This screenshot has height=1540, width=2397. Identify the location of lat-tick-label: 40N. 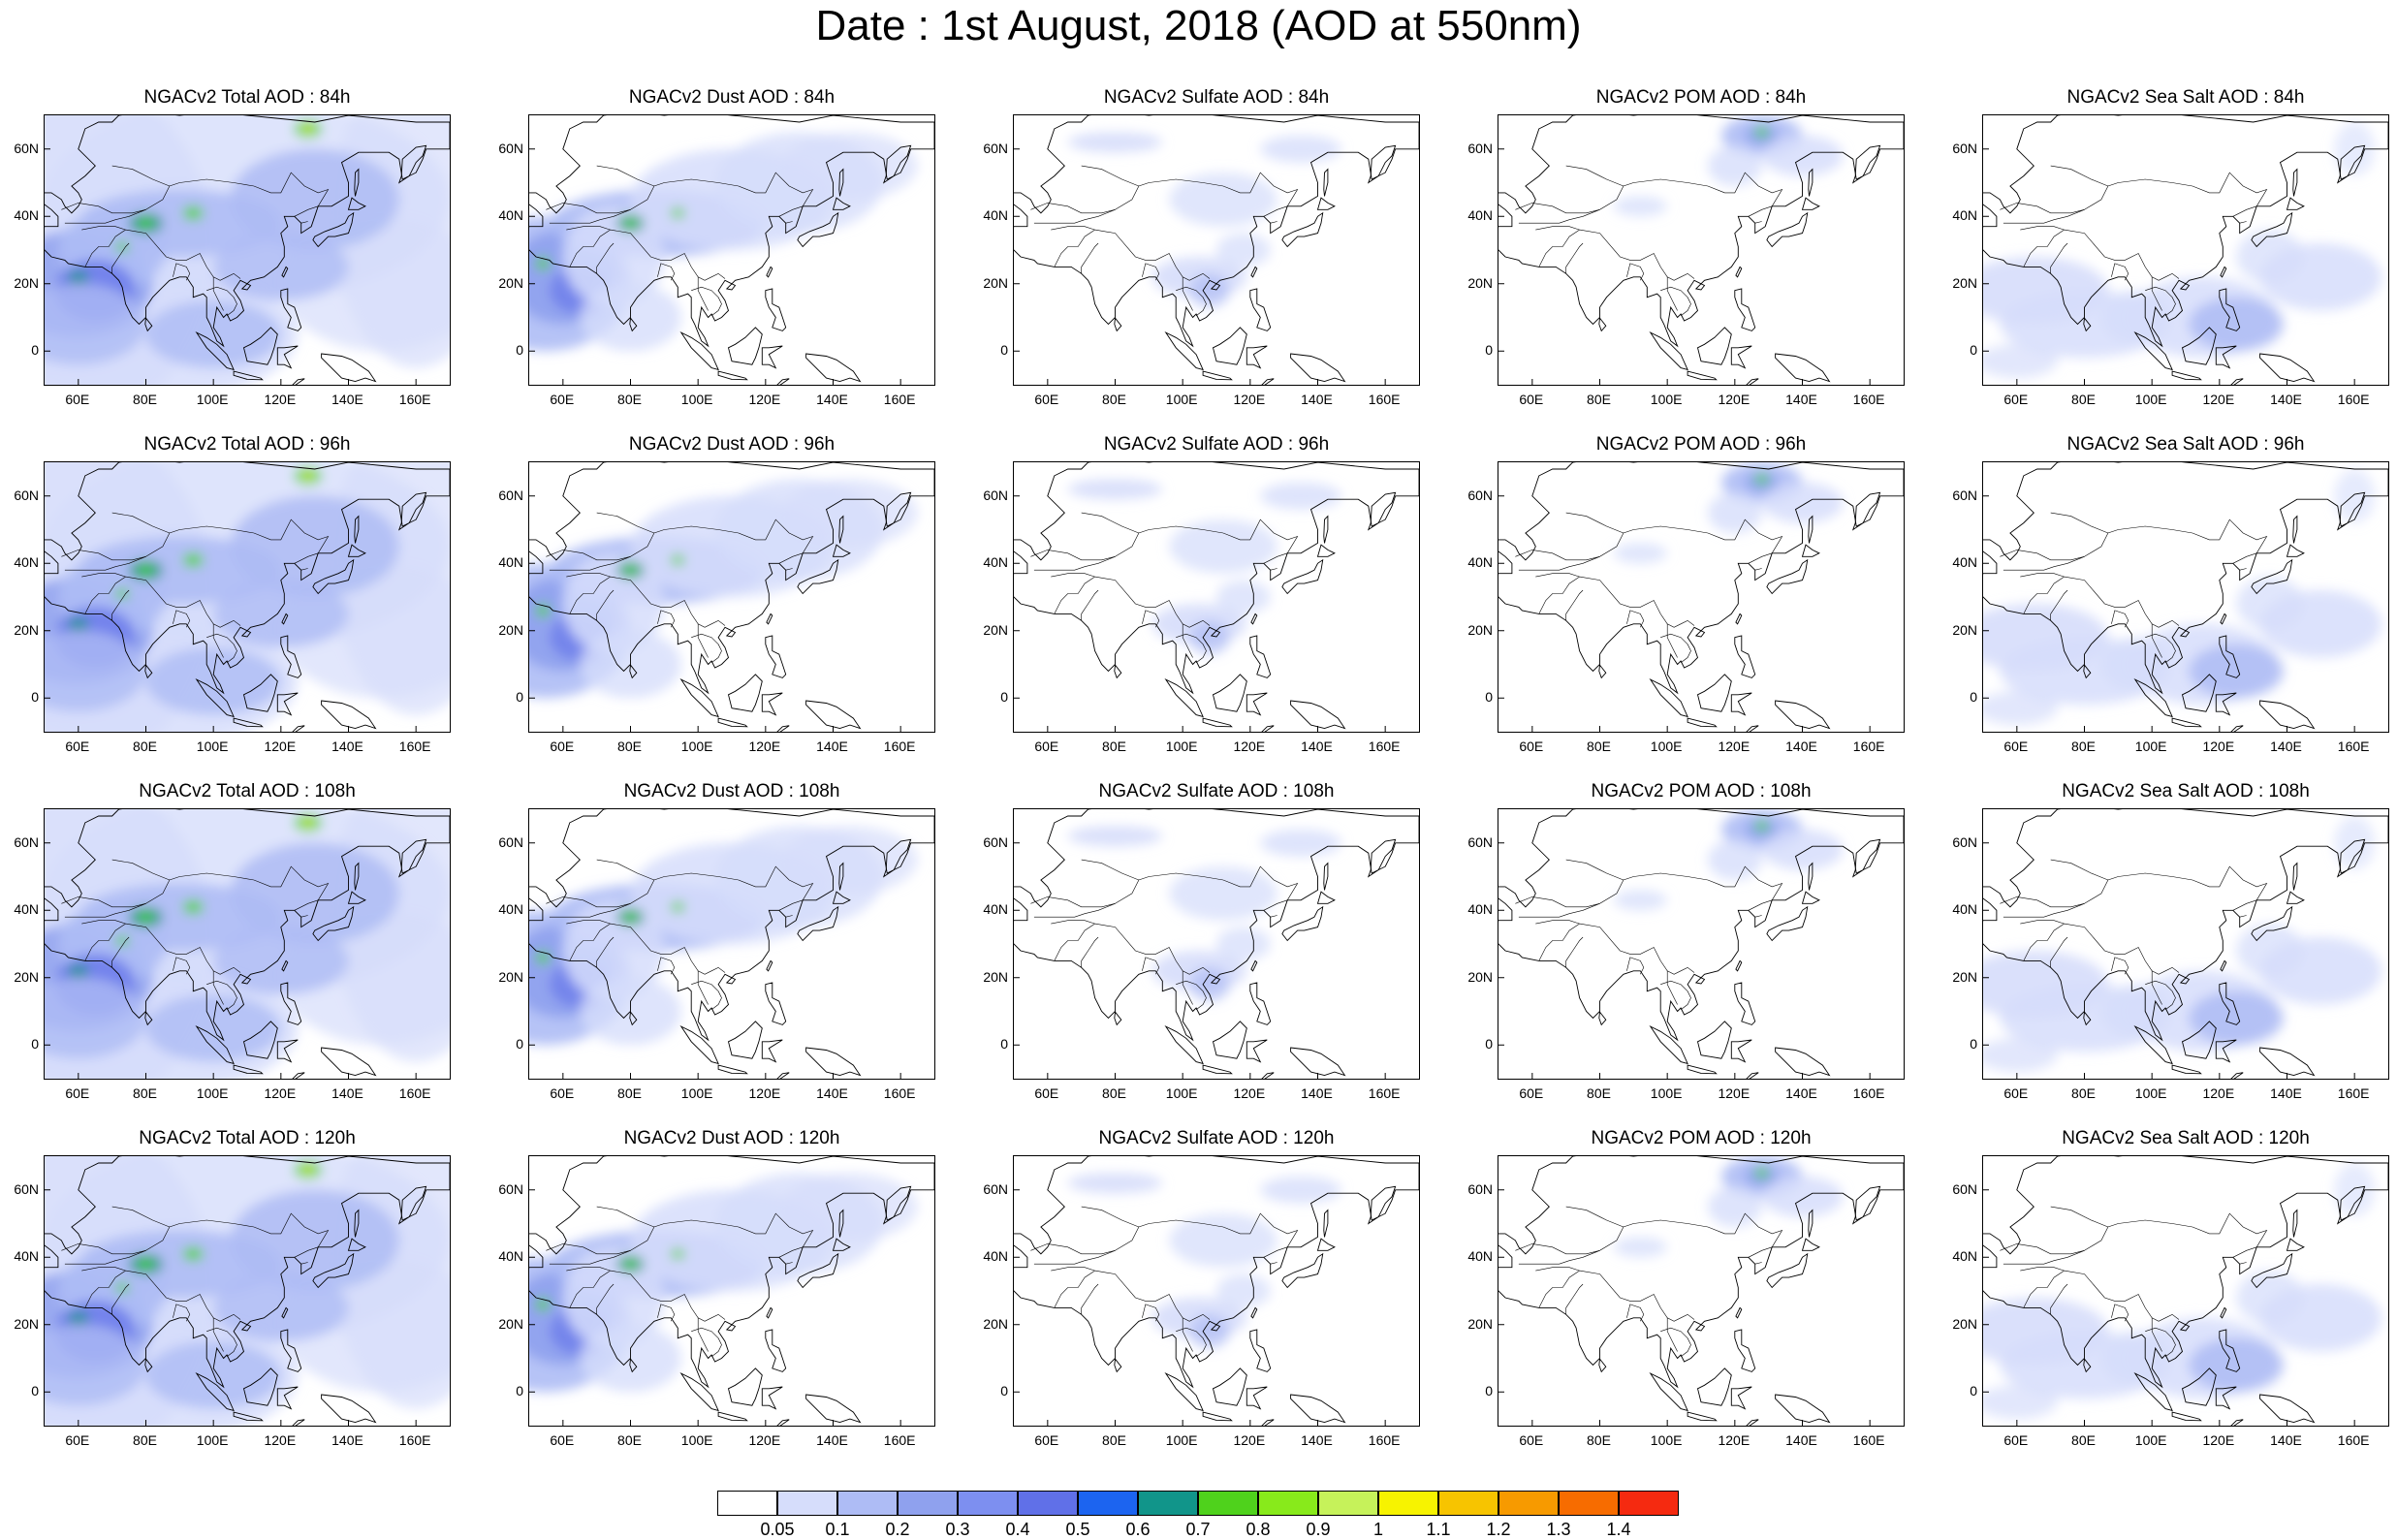
(1965, 909).